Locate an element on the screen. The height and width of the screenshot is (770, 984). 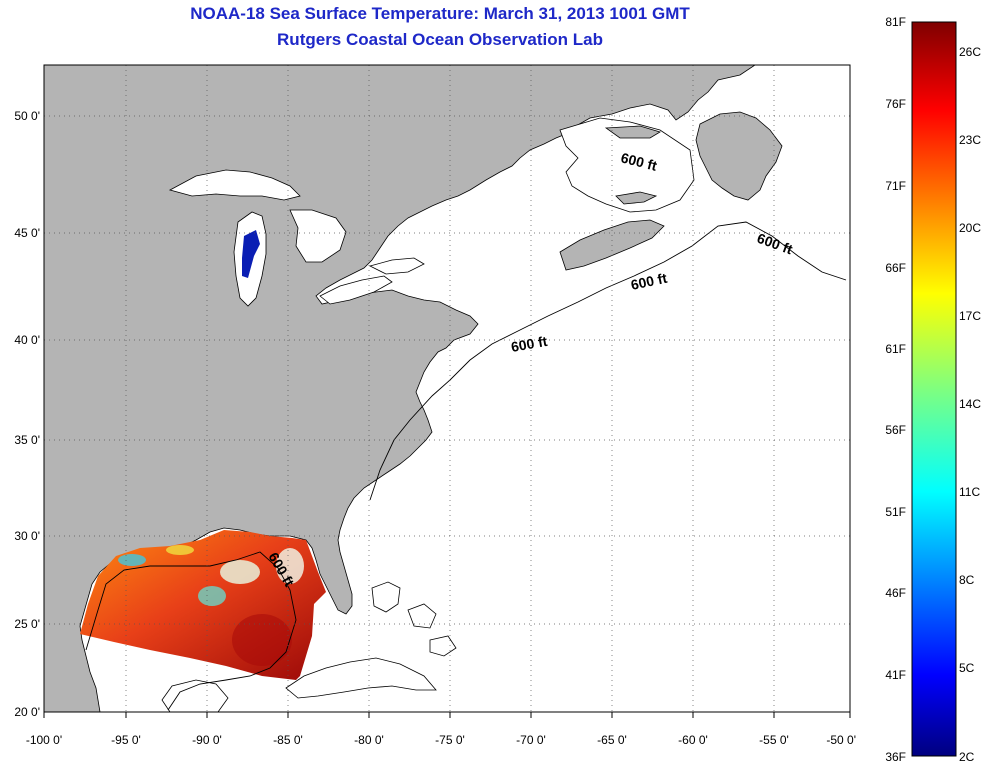
colorbar-f-label: 66F is located at coordinates (895, 268).